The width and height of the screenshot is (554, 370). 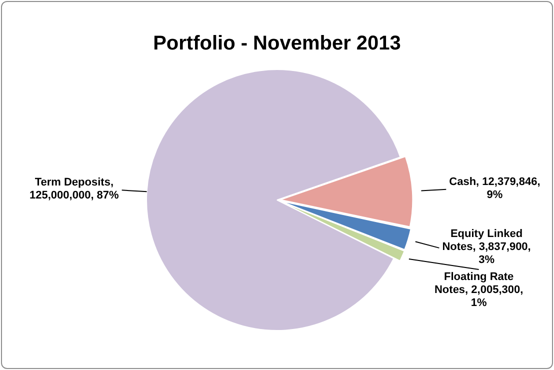 What do you see at coordinates (494, 188) in the screenshot?
I see `slice-label: Cash, 12,379,846, 9%` at bounding box center [494, 188].